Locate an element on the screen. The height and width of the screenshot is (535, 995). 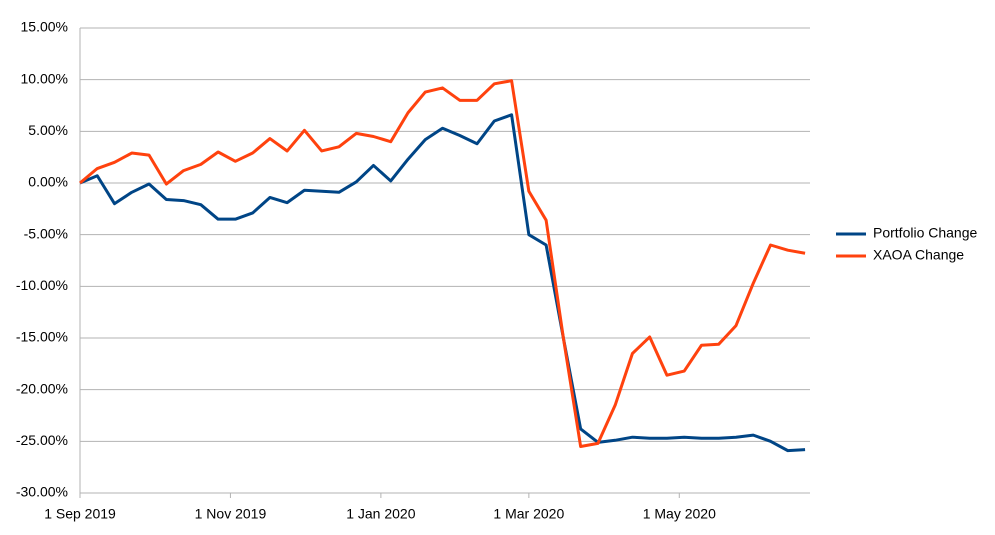
y-tick-label: -5.00% is located at coordinates (46, 233).